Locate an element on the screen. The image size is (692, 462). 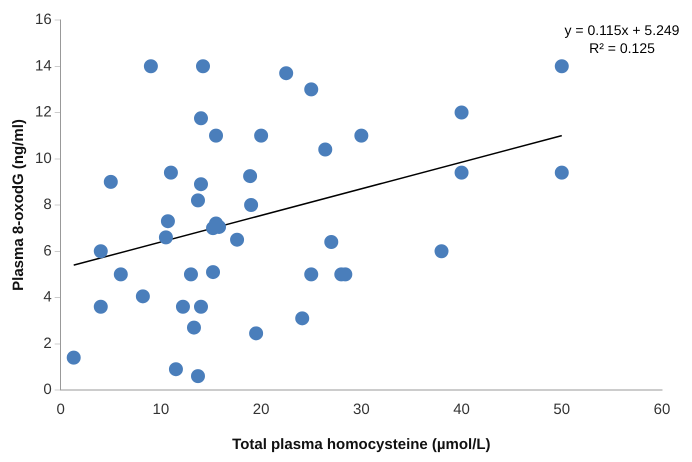
y-tick-label: 8 is located at coordinates (47, 205).